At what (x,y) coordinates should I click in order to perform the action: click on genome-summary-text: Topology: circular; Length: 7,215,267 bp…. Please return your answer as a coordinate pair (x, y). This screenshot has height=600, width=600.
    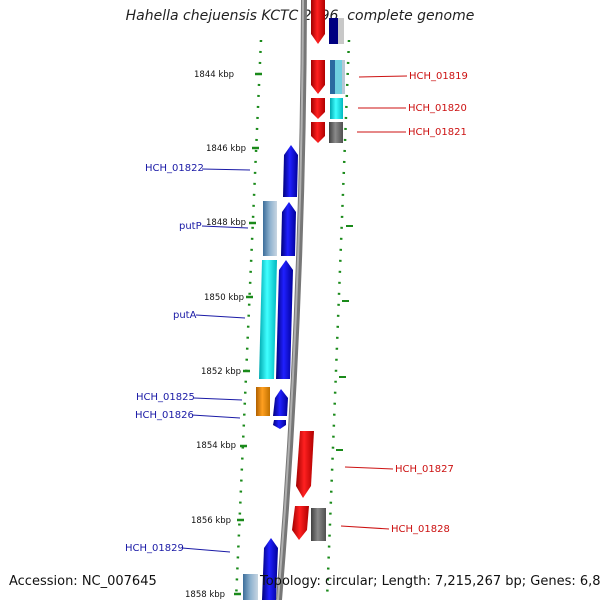
    Looking at the image, I should click on (430, 581).